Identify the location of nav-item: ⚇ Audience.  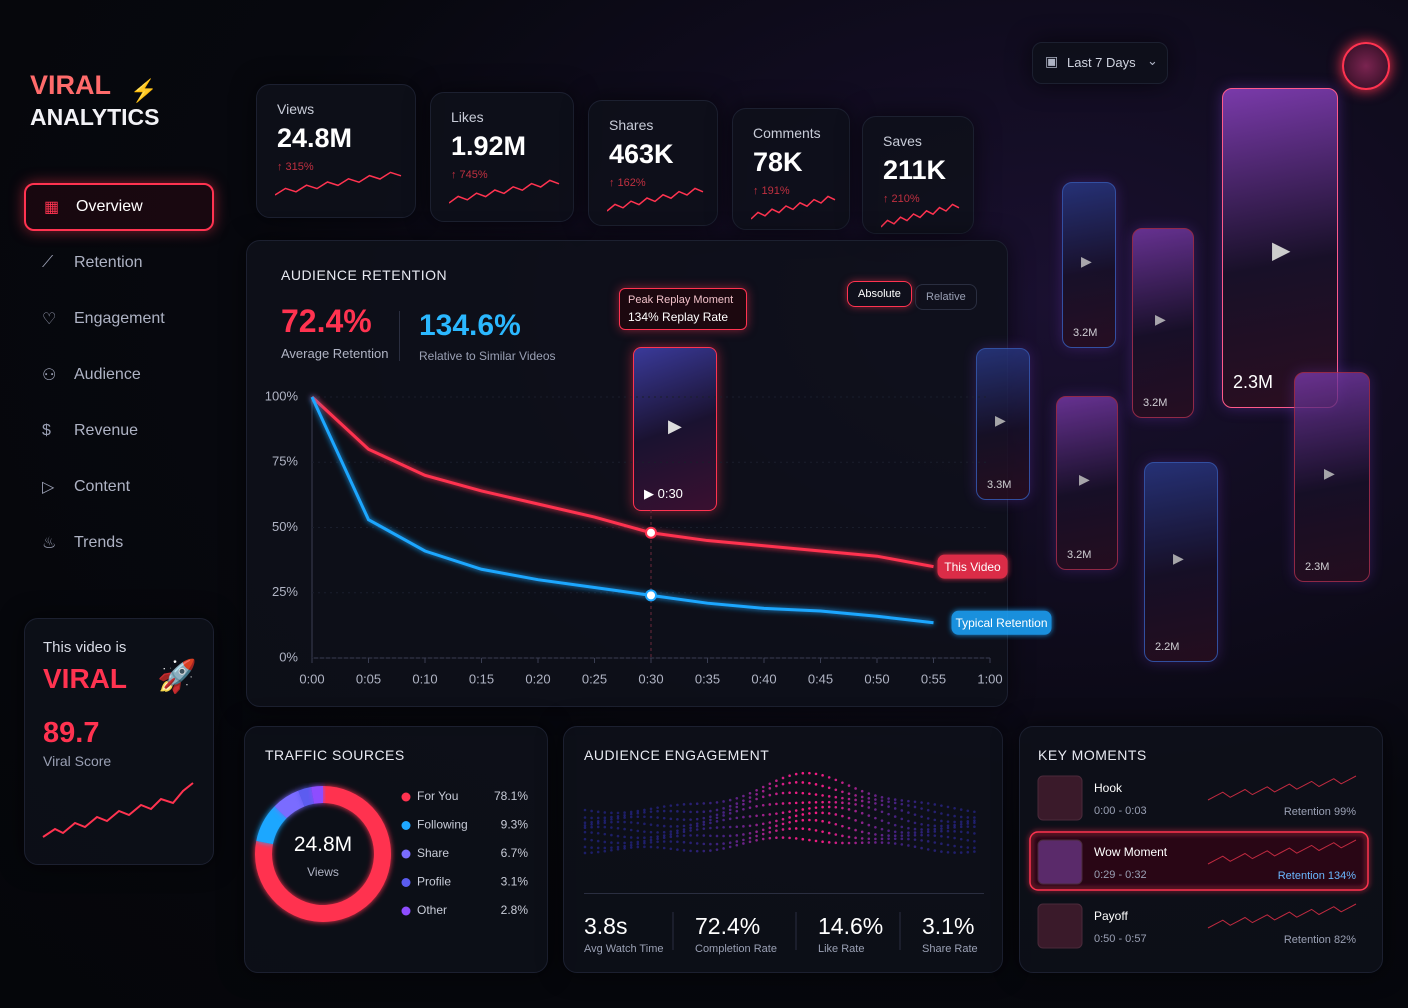
(119, 375).